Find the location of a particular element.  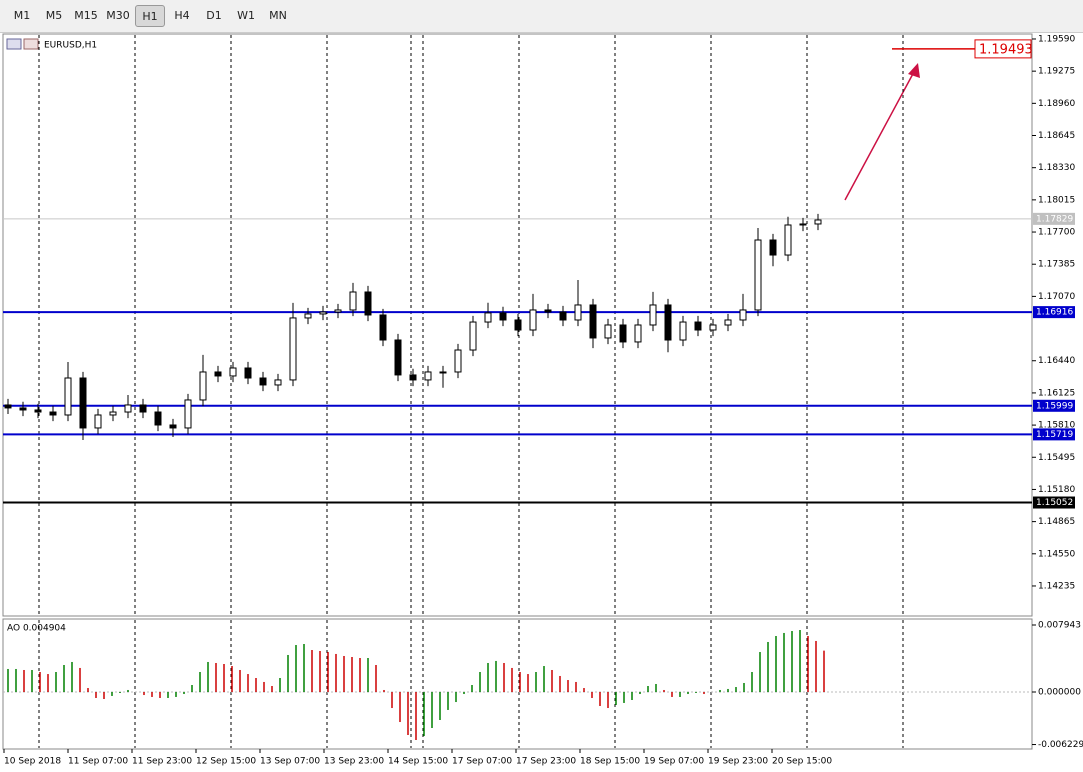

timeframe-button: M15 is located at coordinates (86, 15).